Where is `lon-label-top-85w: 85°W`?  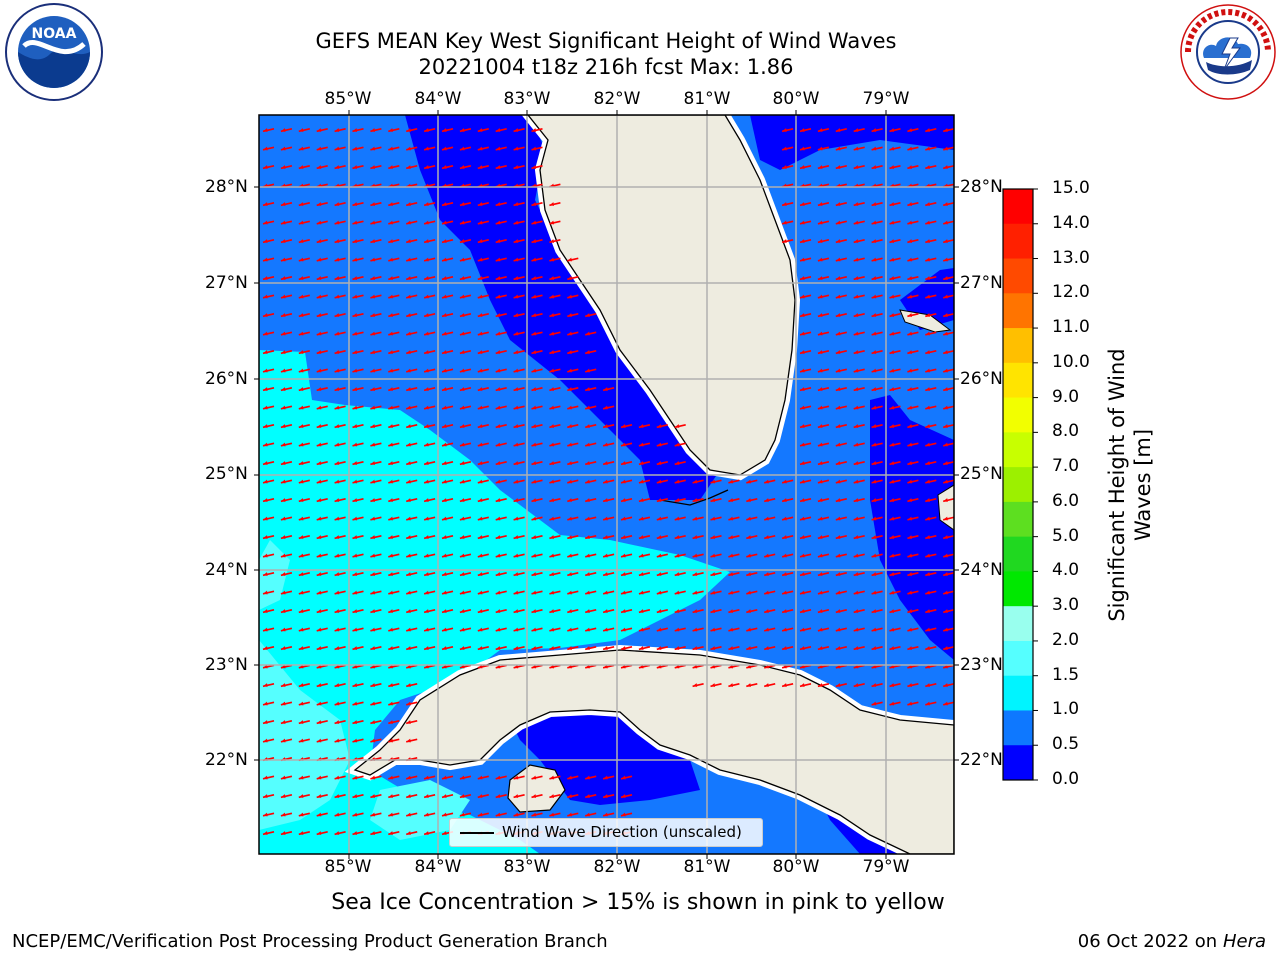 lon-label-top-85w: 85°W is located at coordinates (348, 99).